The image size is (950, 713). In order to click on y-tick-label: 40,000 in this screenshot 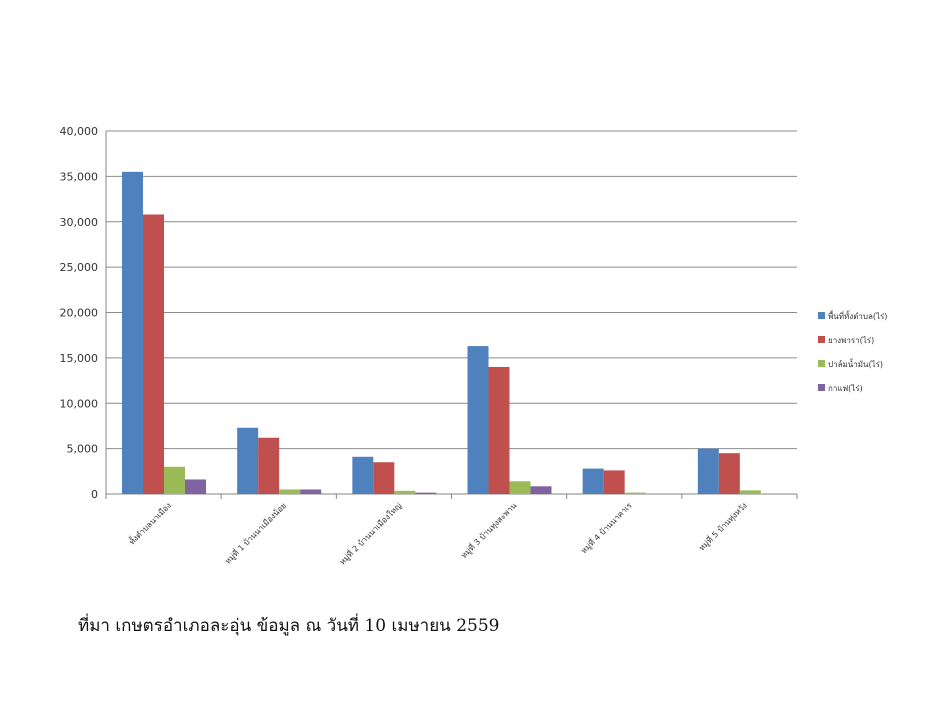, I will do `click(79, 131)`.